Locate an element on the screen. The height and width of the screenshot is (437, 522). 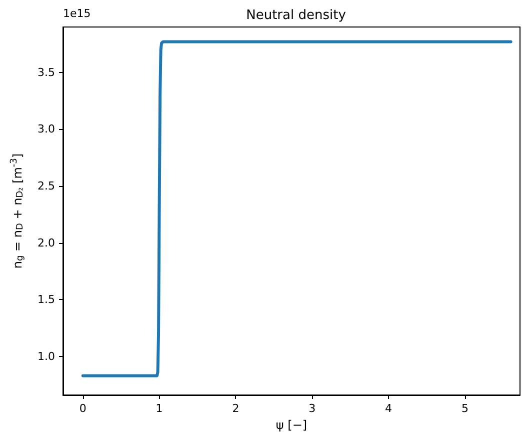
x-axis-title: ψ [−] is located at coordinates (292, 425).